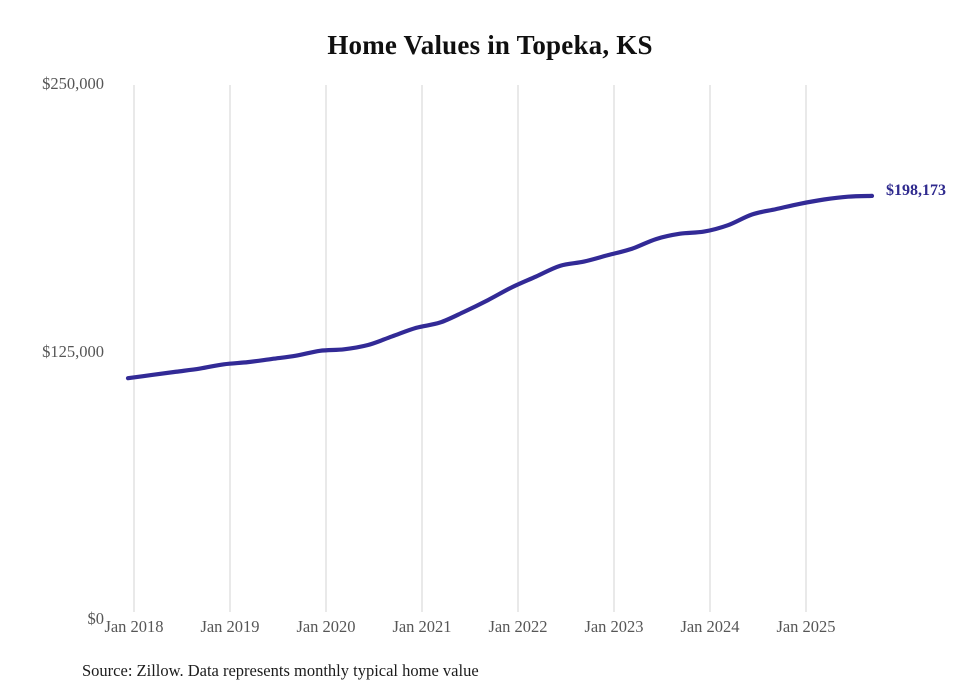  What do you see at coordinates (96, 618) in the screenshot?
I see `y-tick-label: $0` at bounding box center [96, 618].